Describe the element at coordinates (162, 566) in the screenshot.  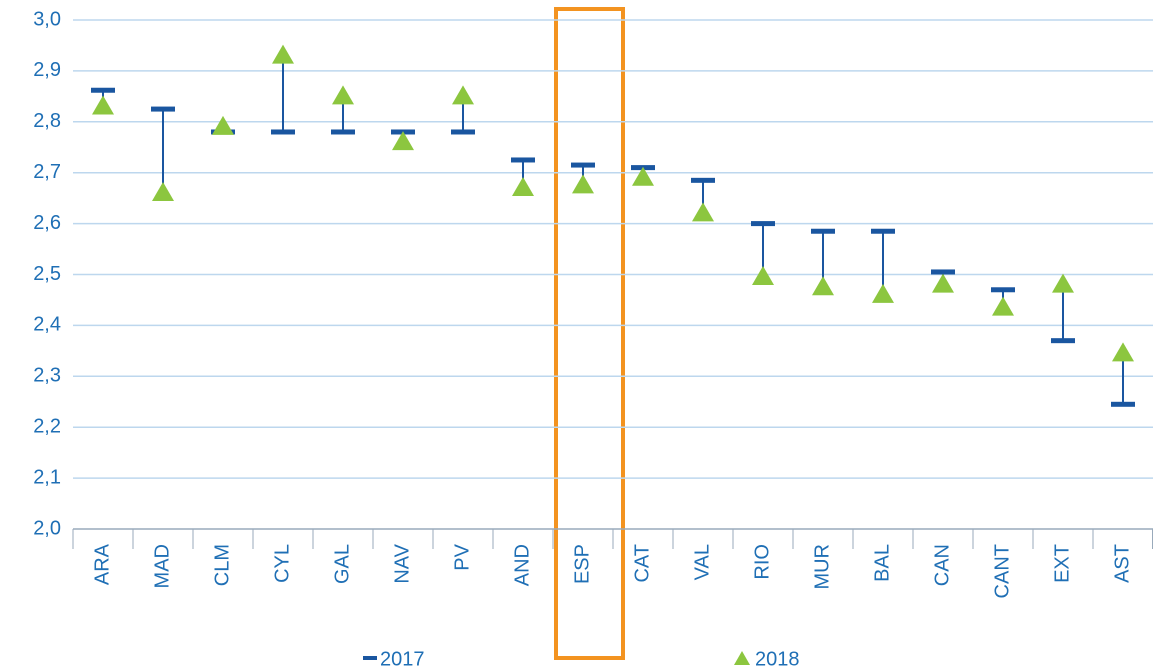
I see `x-tick-label: MAD` at that location.